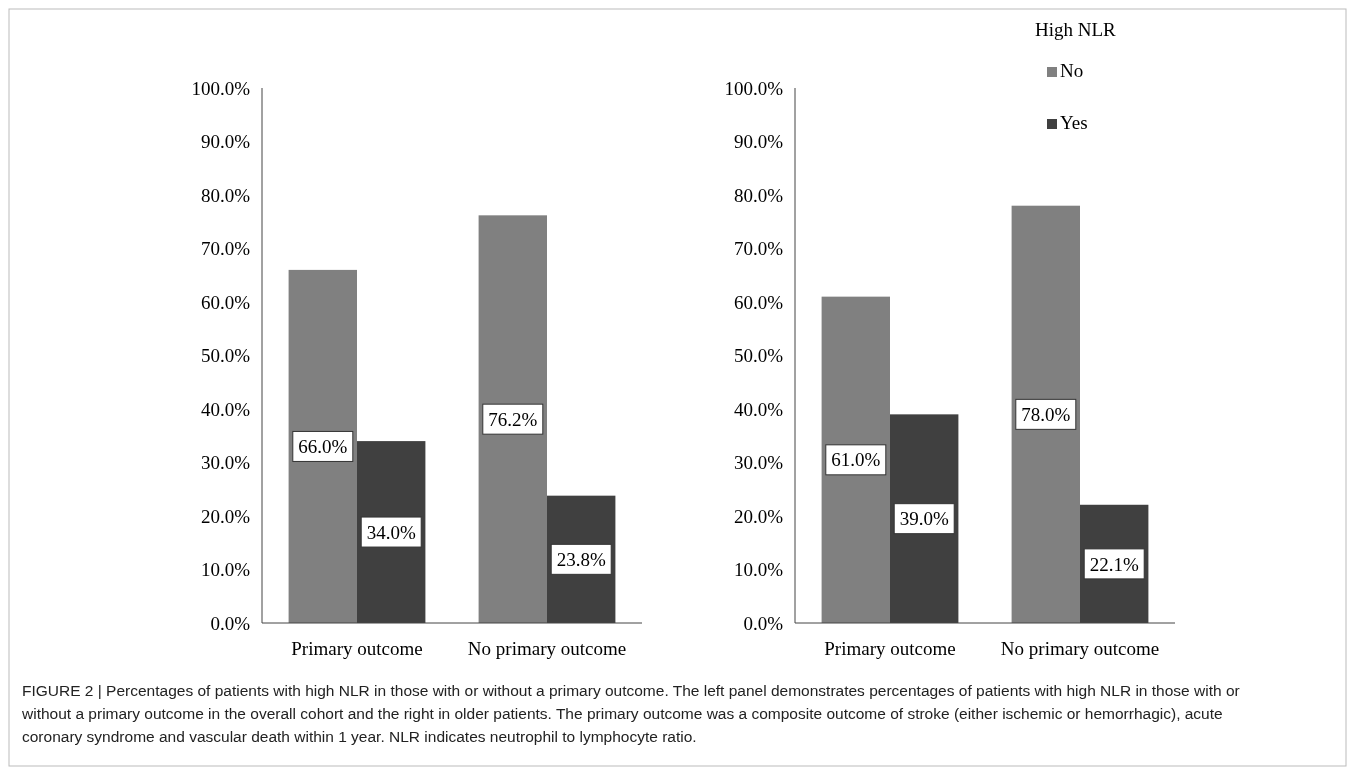 The width and height of the screenshot is (1355, 771). Describe the element at coordinates (630, 713) in the screenshot. I see `caption: FIGURE 2 | Percentages of patients with high NLR in those with or without a primary outcome. The left panel demonstrates percentages of patients with high NLR in those with or without a primary outcome in the overall cohort and the right in older patients. The primary outcome was a composite outcome of stroke (either ischemic or hemorrhagic), acute coronary syndrome and vascular death within 1 year. NLR indicates neutrophil to lymphocyte ratio.` at that location.